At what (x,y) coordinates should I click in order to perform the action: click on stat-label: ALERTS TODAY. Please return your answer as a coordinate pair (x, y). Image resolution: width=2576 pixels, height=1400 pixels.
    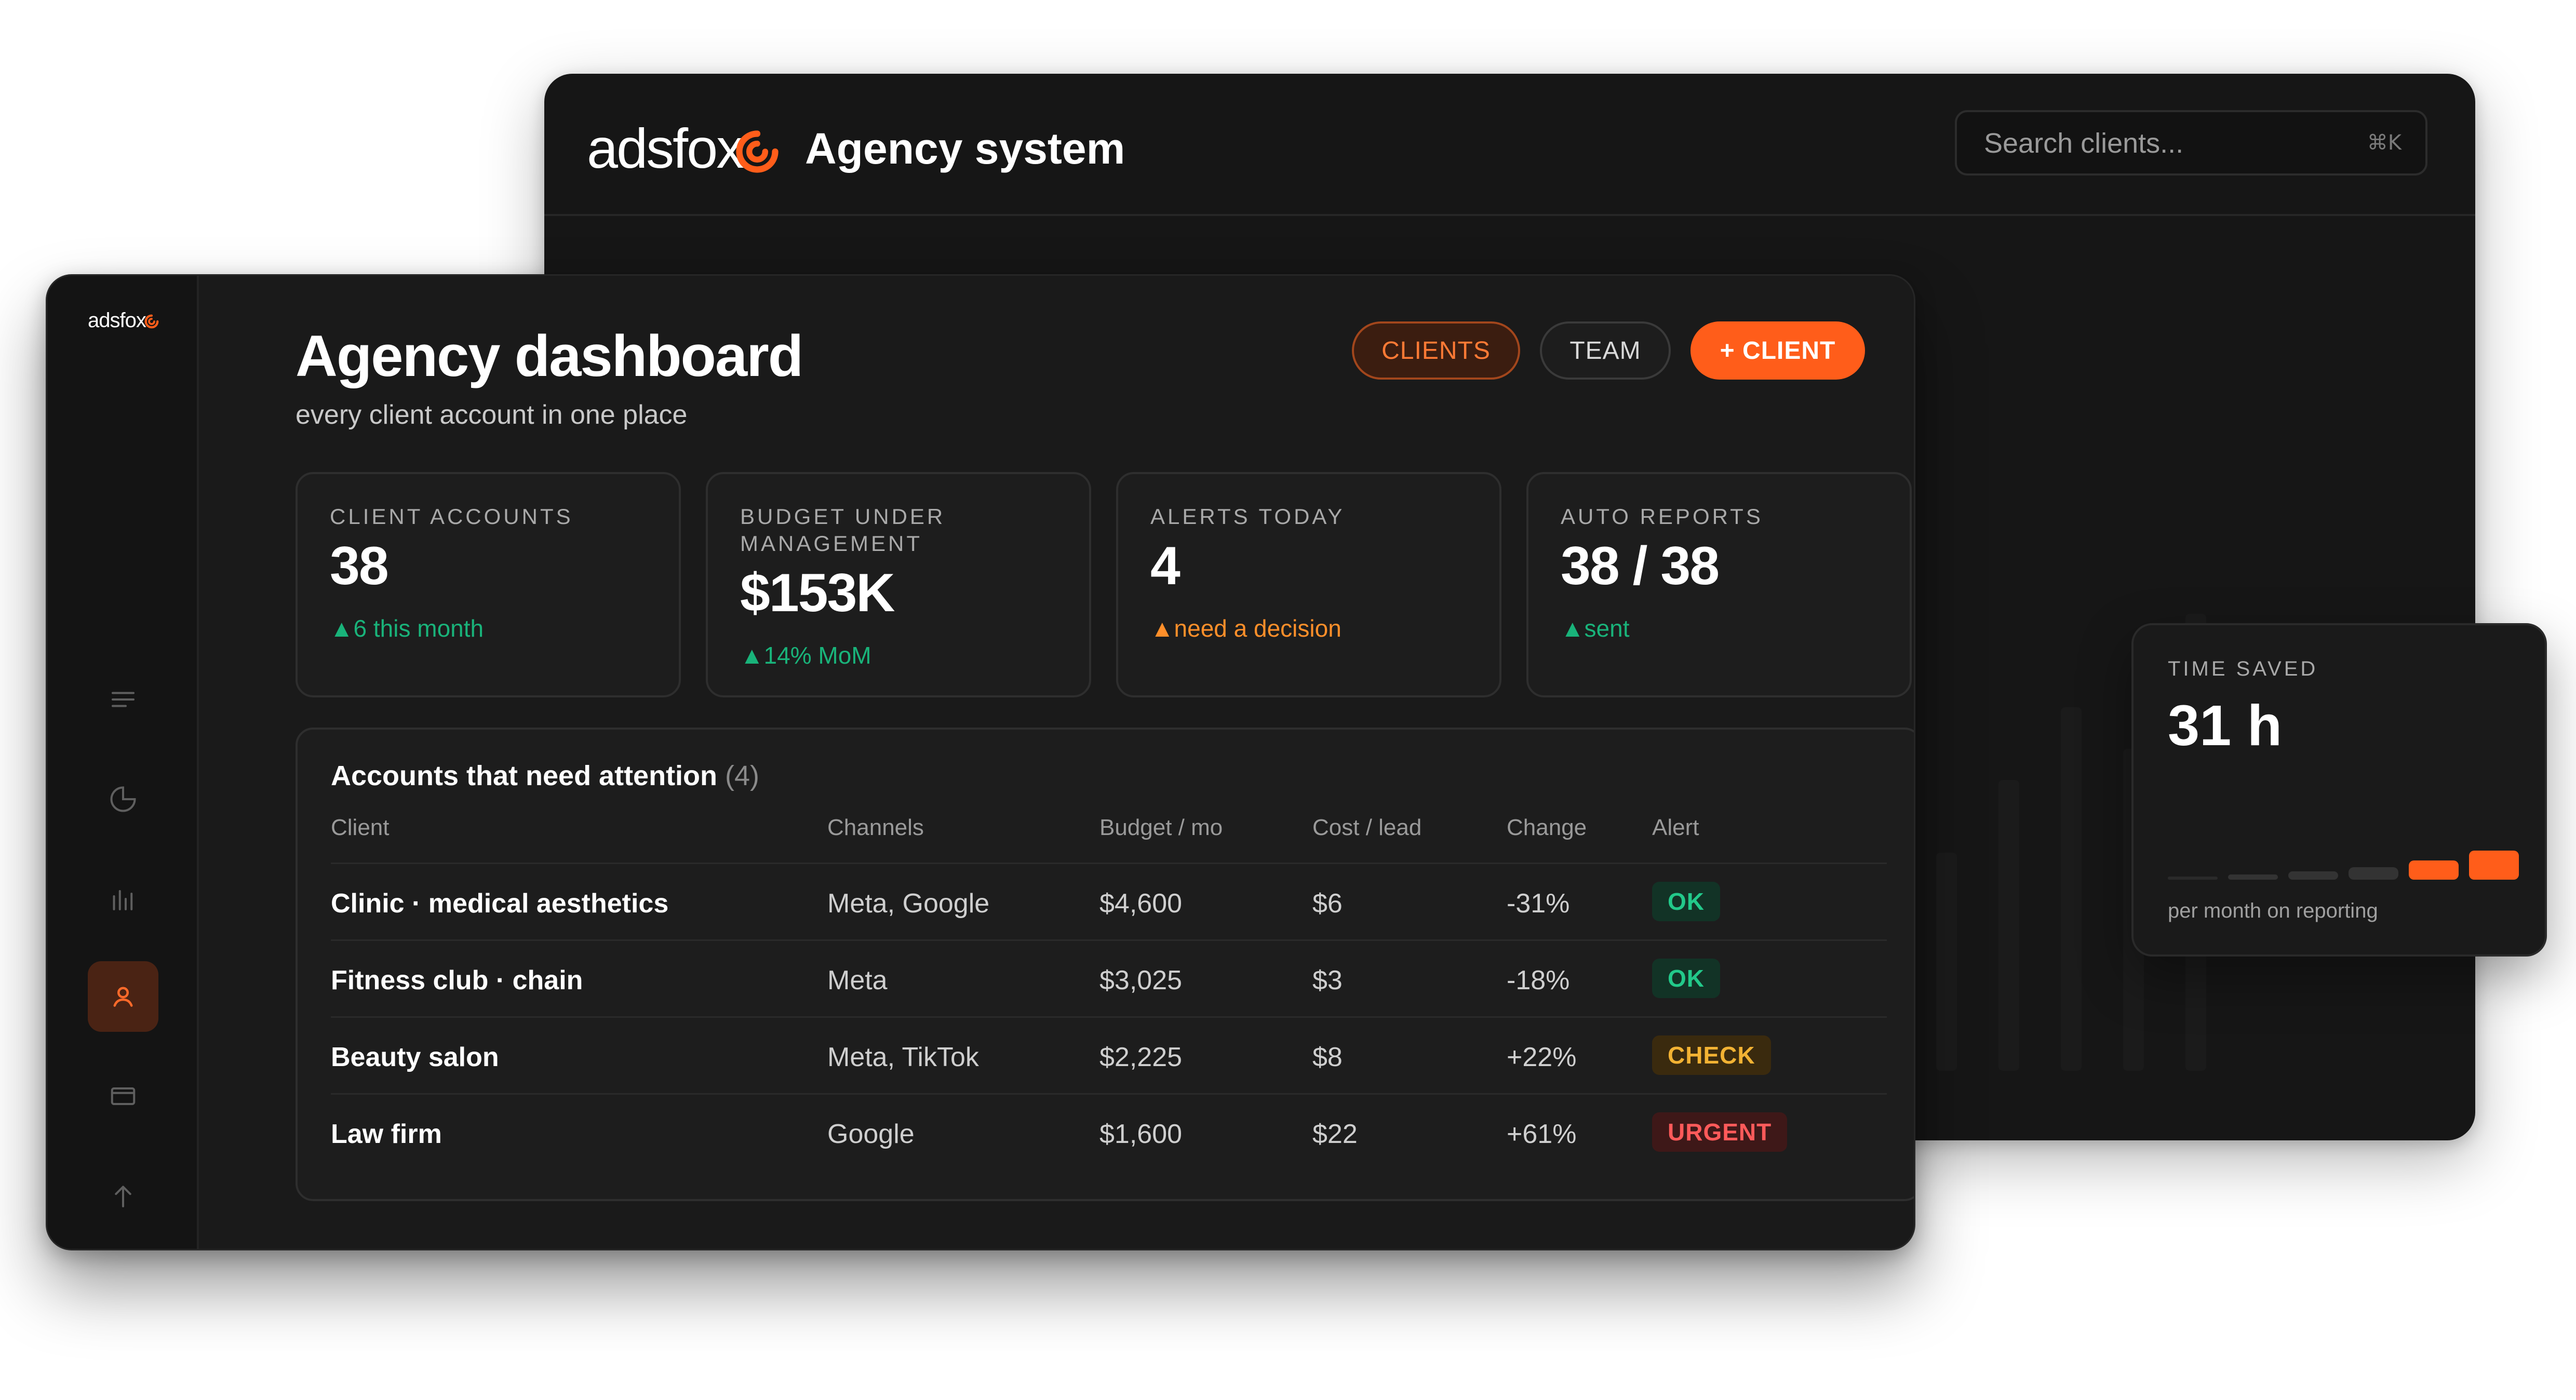
    Looking at the image, I should click on (1248, 517).